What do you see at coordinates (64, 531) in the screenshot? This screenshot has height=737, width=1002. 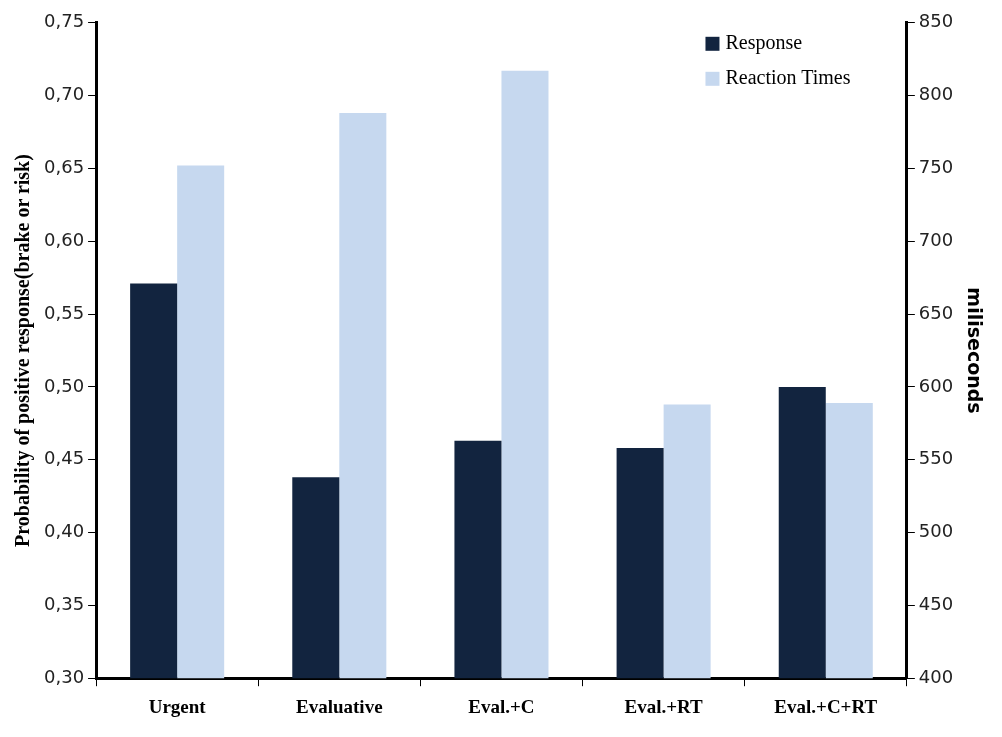 I see `y-tick-label: 0,40` at bounding box center [64, 531].